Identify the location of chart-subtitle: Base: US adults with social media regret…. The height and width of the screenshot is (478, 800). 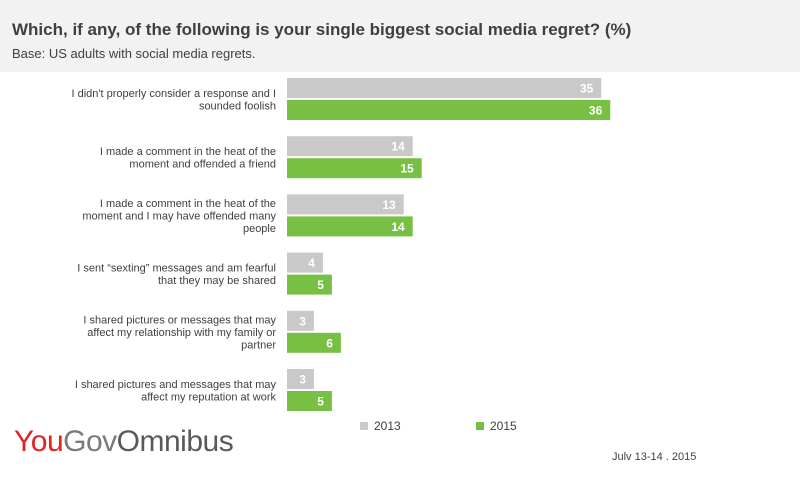
(134, 53).